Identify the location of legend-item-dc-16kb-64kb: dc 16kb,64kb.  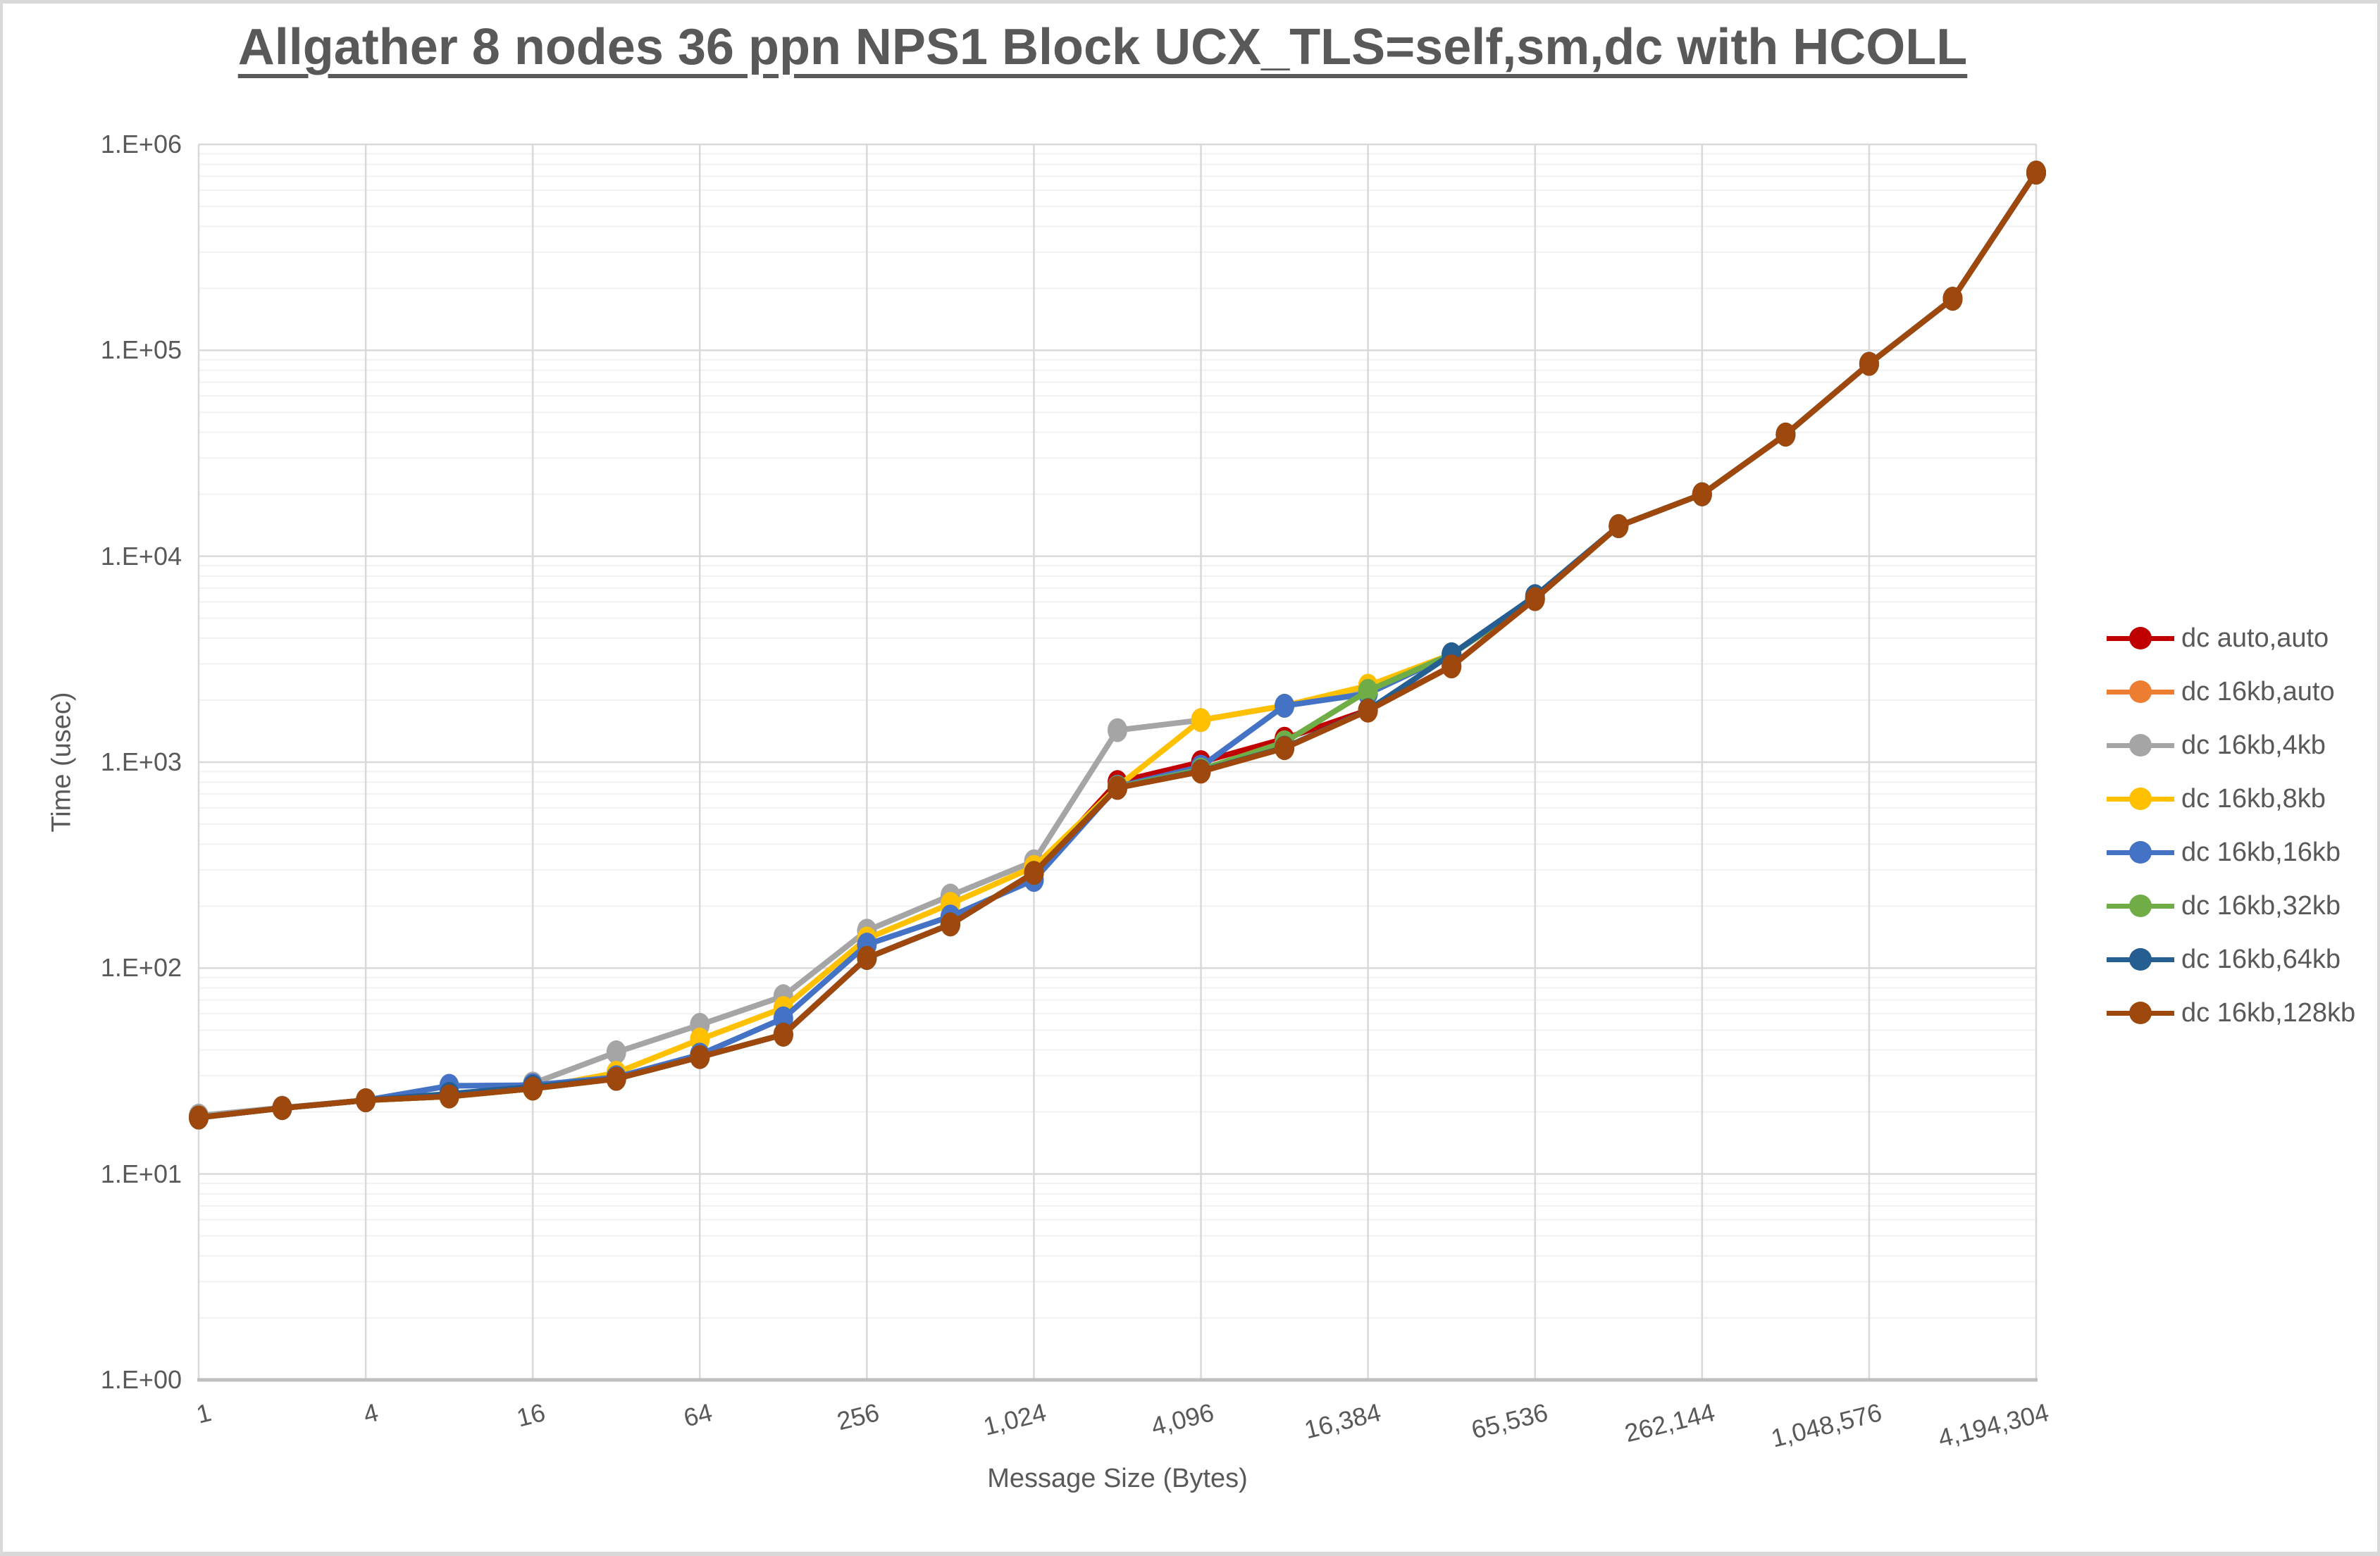
(2231, 959).